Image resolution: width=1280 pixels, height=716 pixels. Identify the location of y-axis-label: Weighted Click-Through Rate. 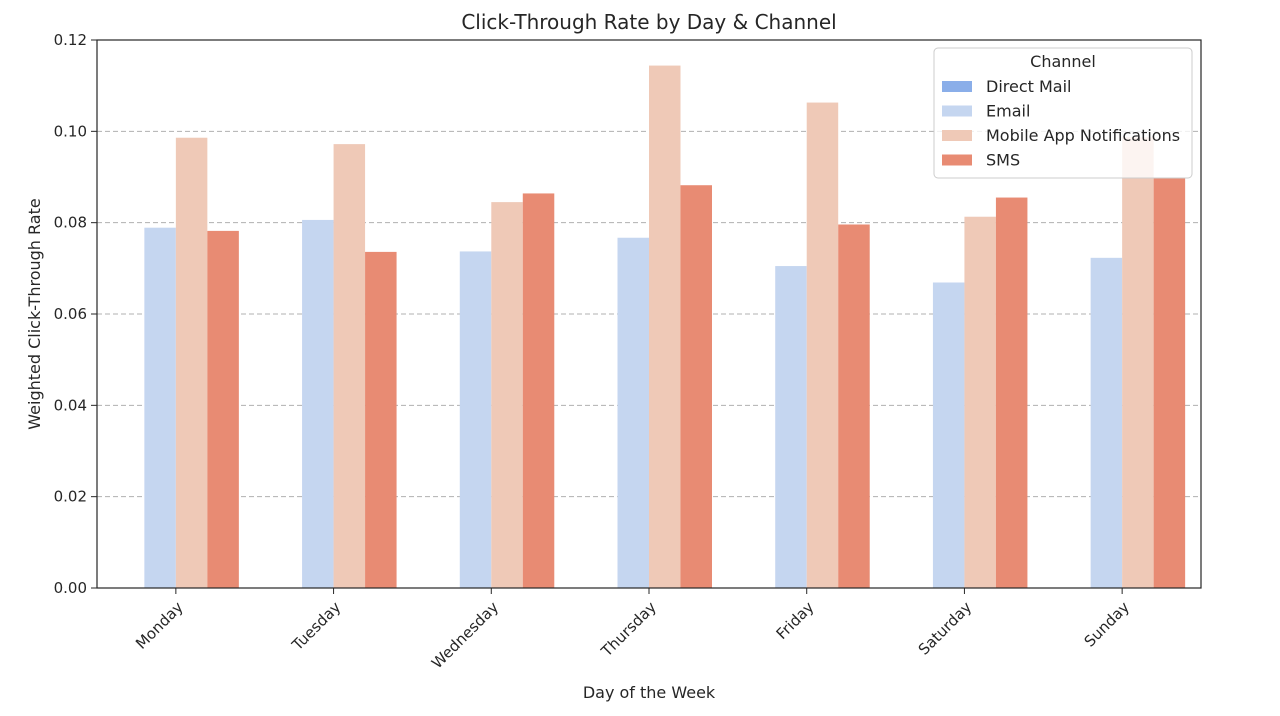
(34, 313).